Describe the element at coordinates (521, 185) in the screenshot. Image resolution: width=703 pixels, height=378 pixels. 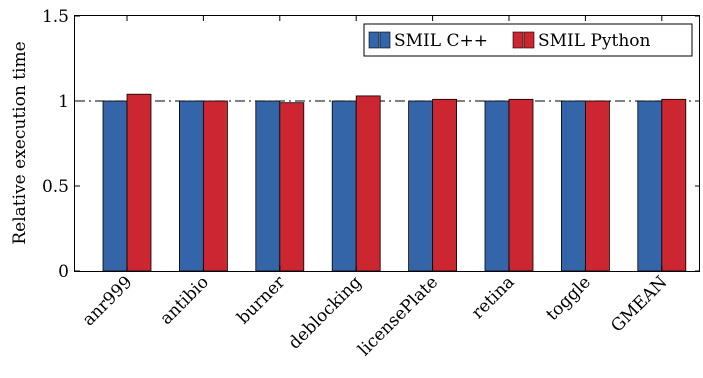
I see `bar-smil-python-retina` at that location.